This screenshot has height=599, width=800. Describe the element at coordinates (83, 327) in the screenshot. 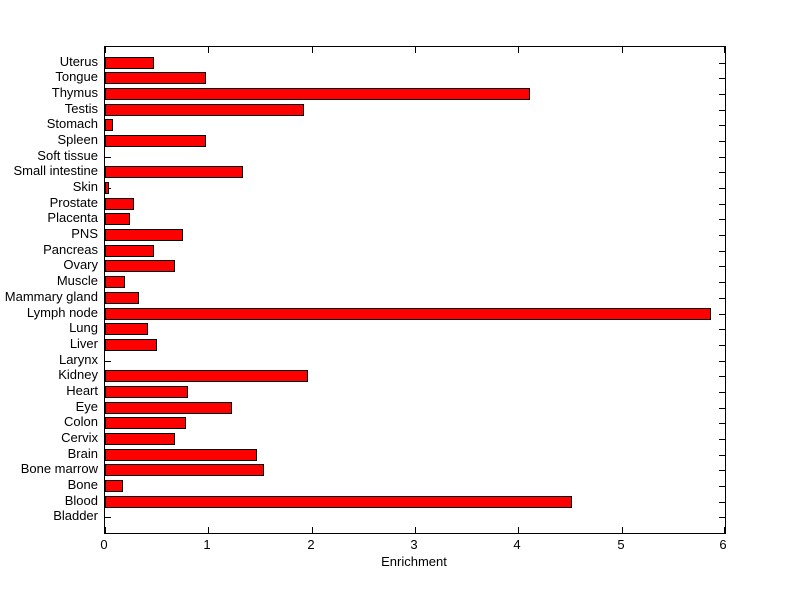

I see `y-tick-label: Lung` at that location.